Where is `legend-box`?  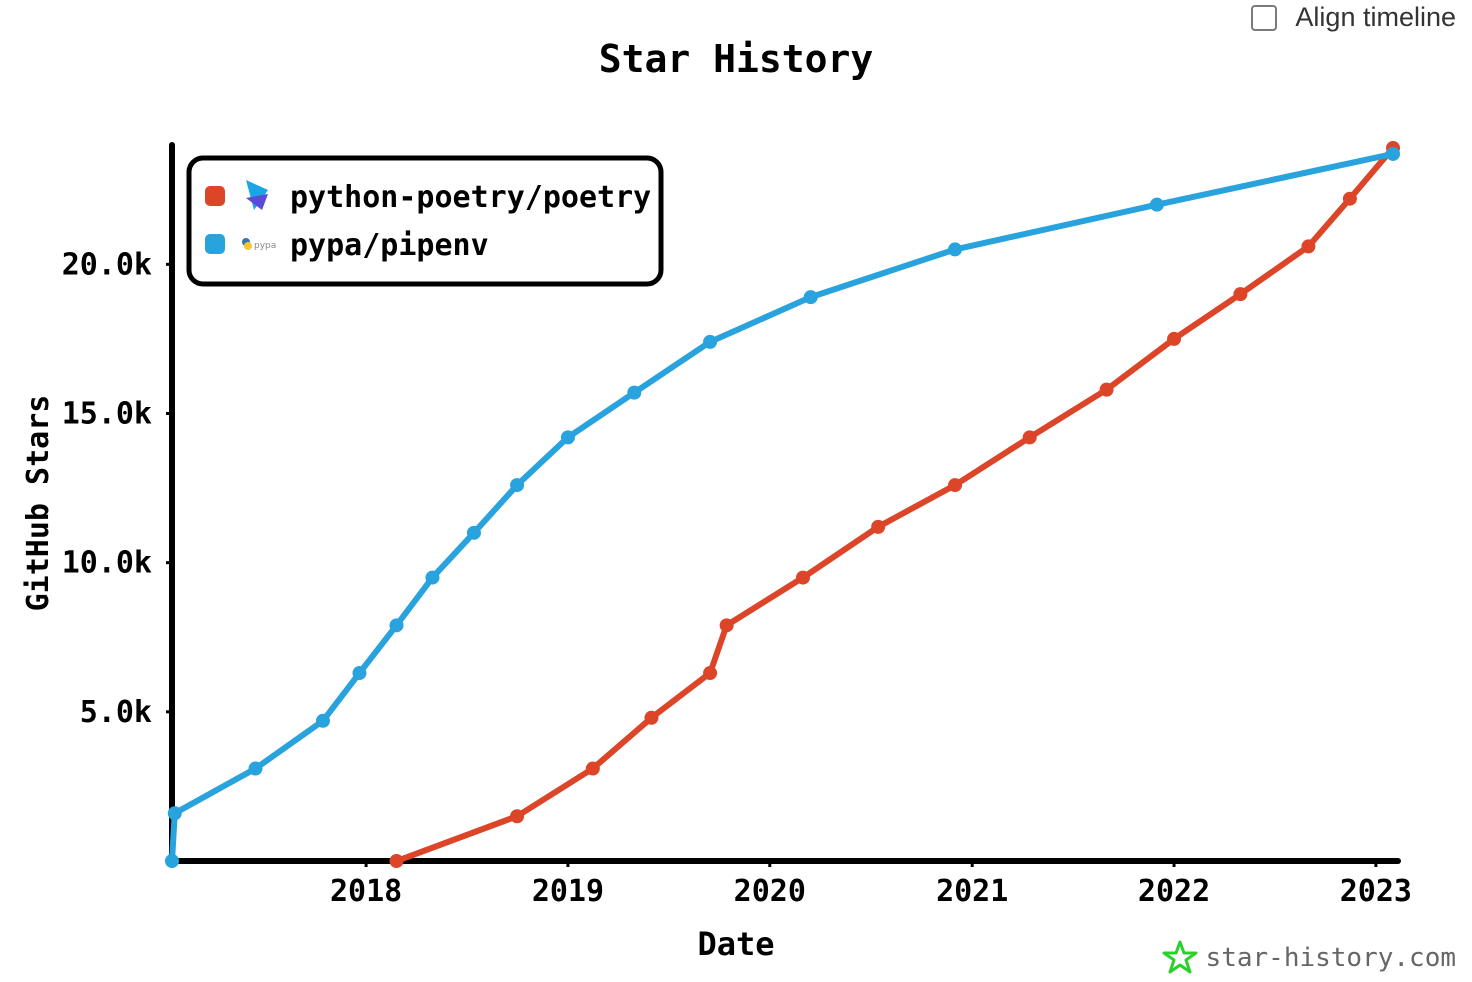
legend-box is located at coordinates (425, 221).